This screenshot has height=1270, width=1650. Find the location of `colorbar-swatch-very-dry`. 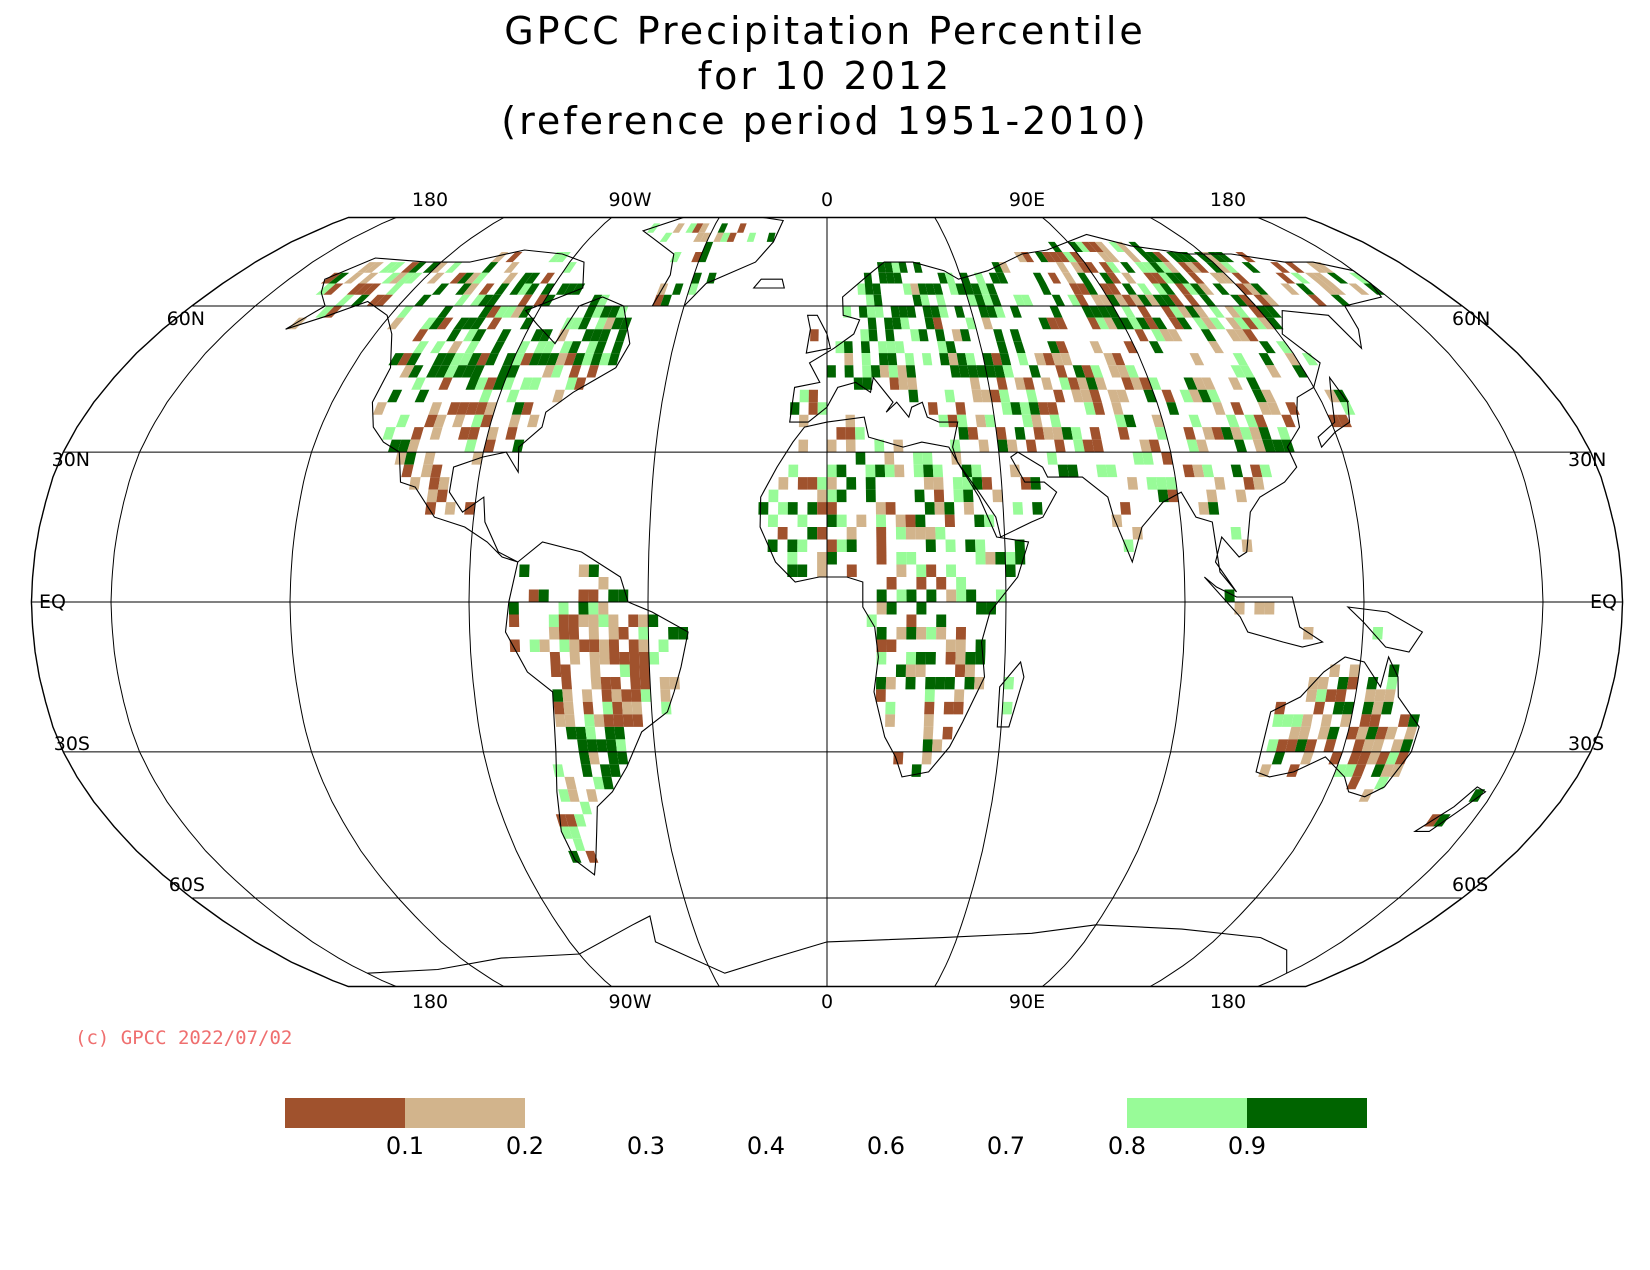

colorbar-swatch-very-dry is located at coordinates (345, 1113).